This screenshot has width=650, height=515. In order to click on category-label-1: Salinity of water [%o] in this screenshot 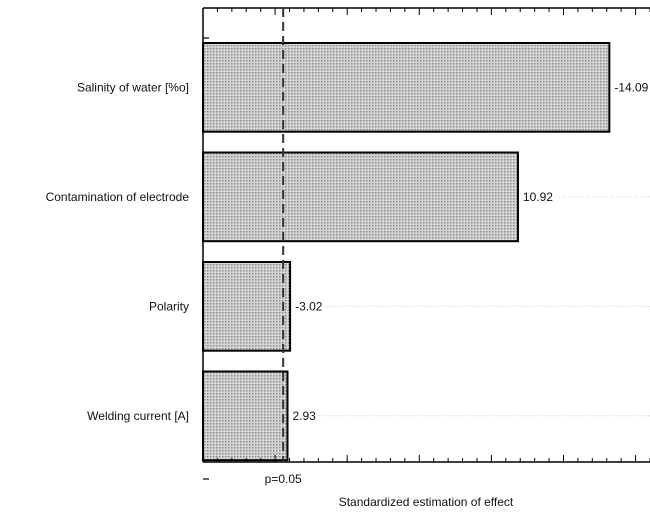, I will do `click(133, 87)`.